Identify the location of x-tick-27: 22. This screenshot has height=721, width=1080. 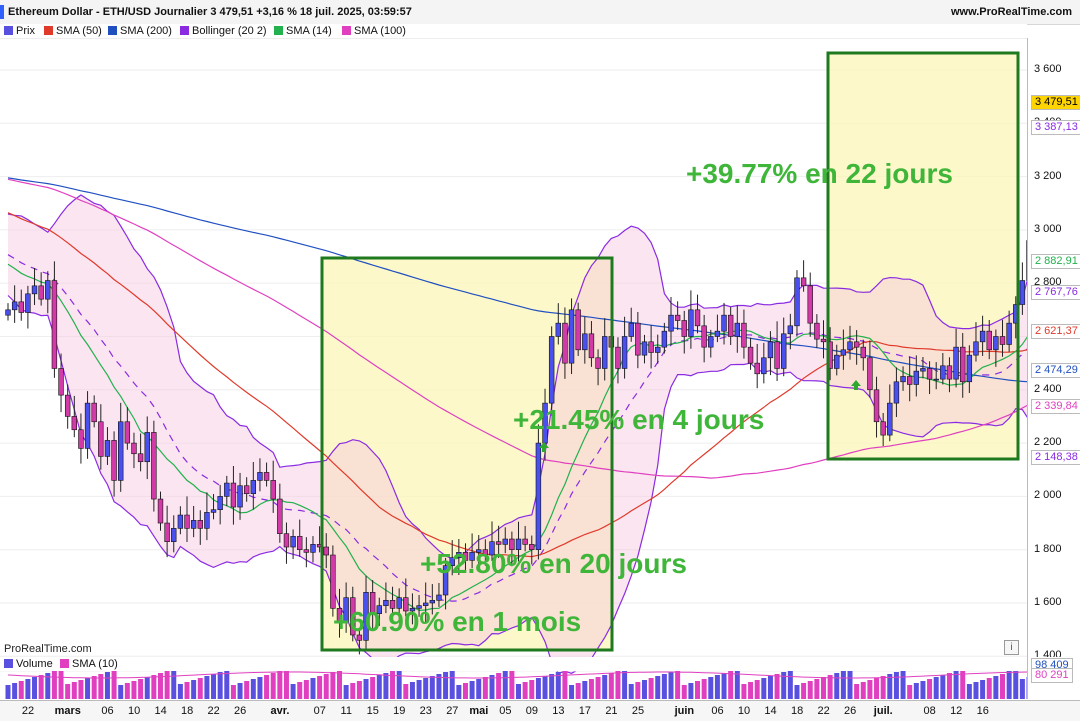
(823, 711).